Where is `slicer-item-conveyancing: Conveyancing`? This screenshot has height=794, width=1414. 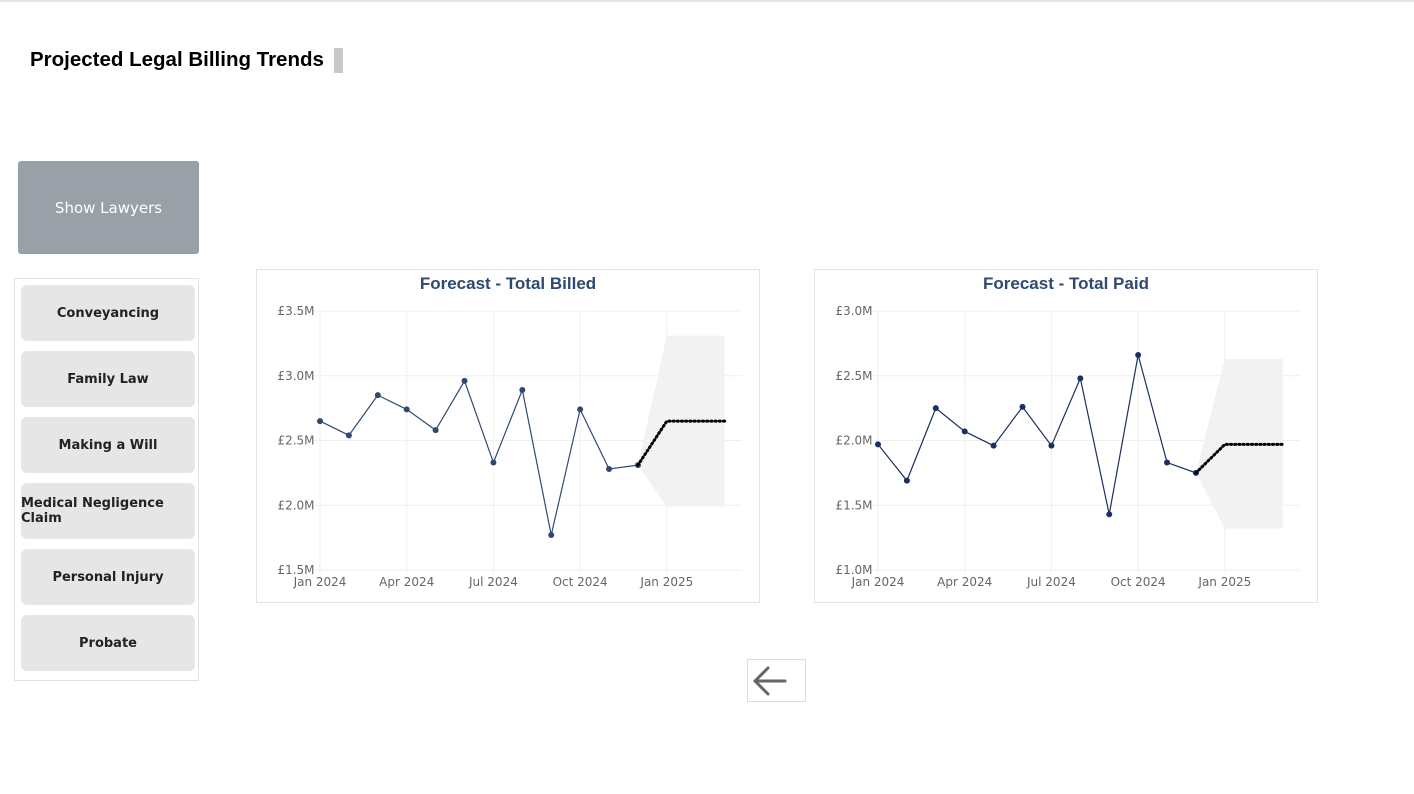
slicer-item-conveyancing: Conveyancing is located at coordinates (108, 313).